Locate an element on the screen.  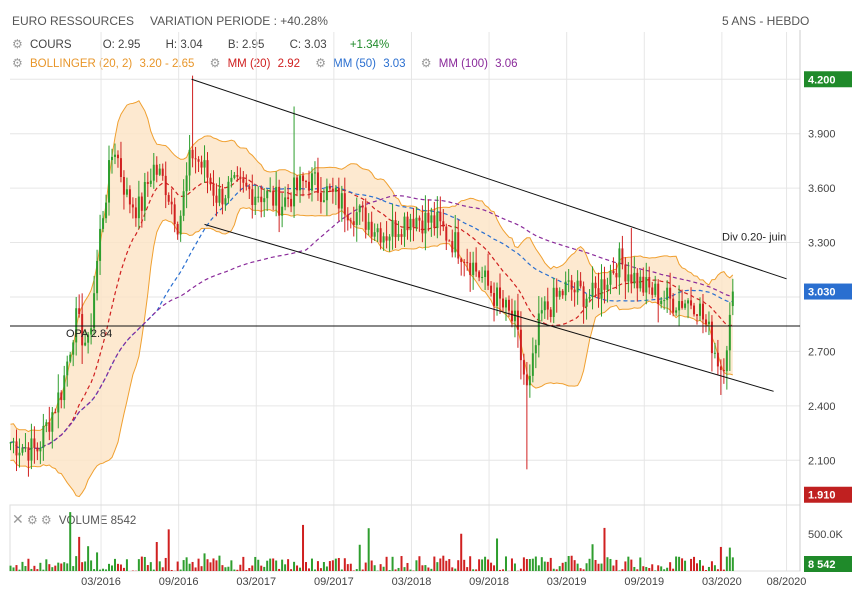
range-selector: 5 ANS - HEBDO is located at coordinates (766, 21).